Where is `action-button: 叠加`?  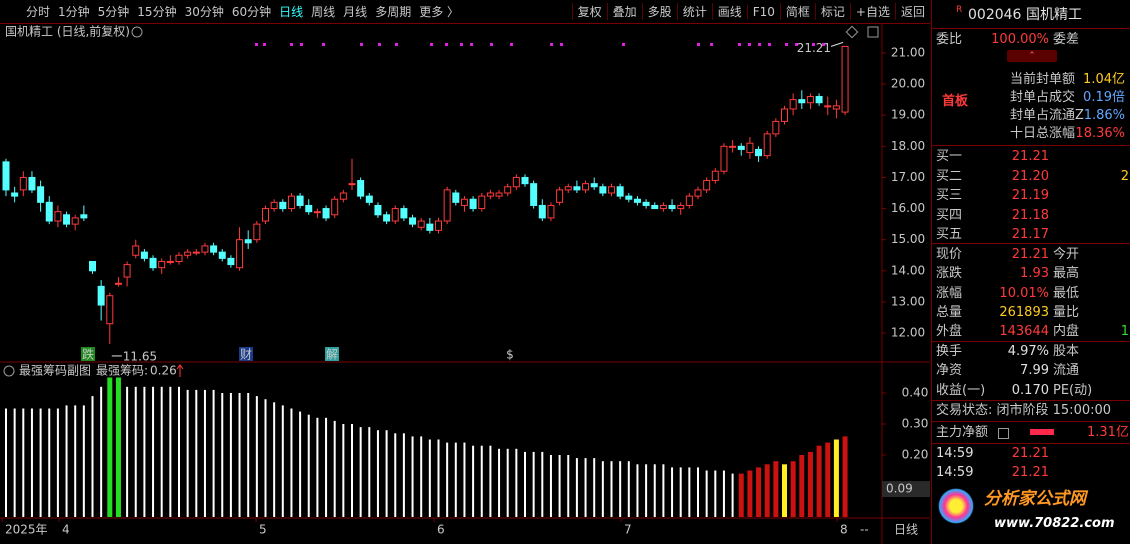
action-button: 叠加 is located at coordinates (624, 11).